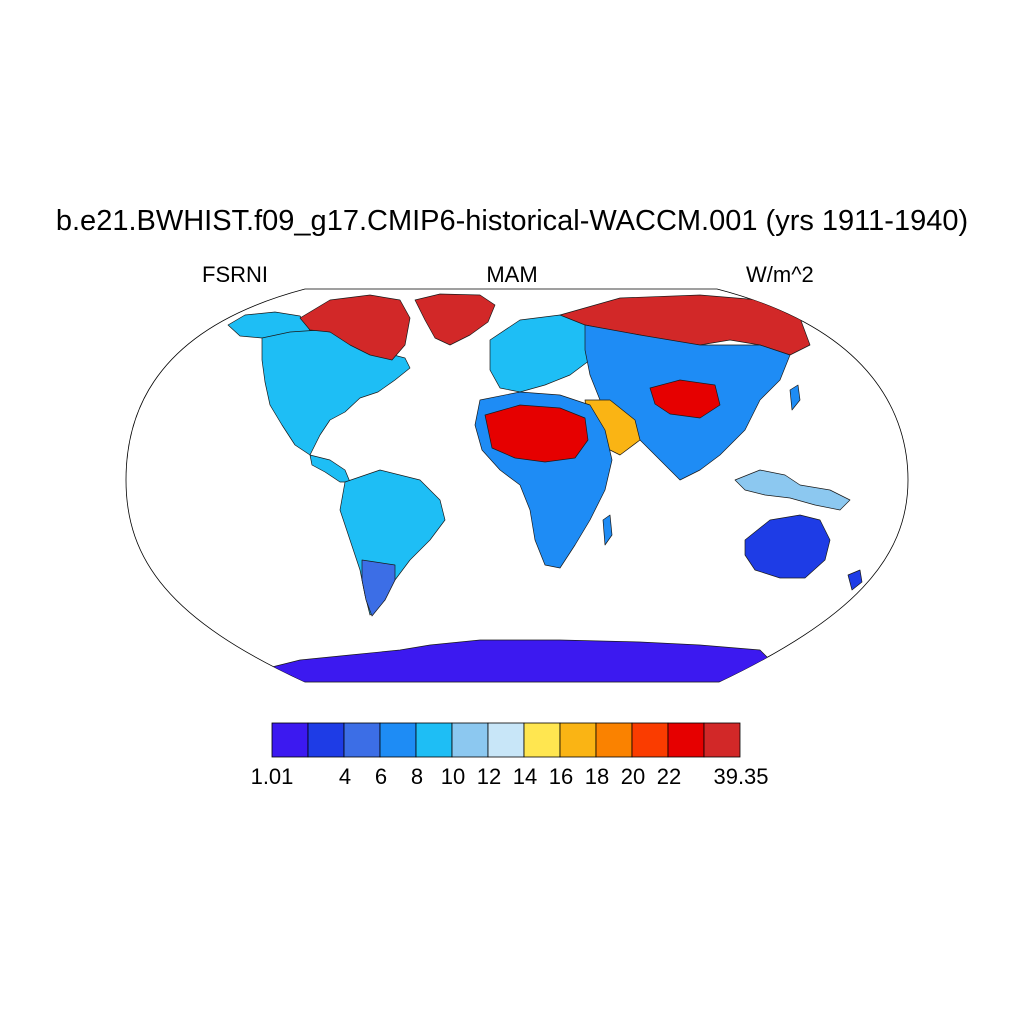 The image size is (1024, 1024). What do you see at coordinates (235, 274) in the screenshot?
I see `variable-label: FSRNI` at bounding box center [235, 274].